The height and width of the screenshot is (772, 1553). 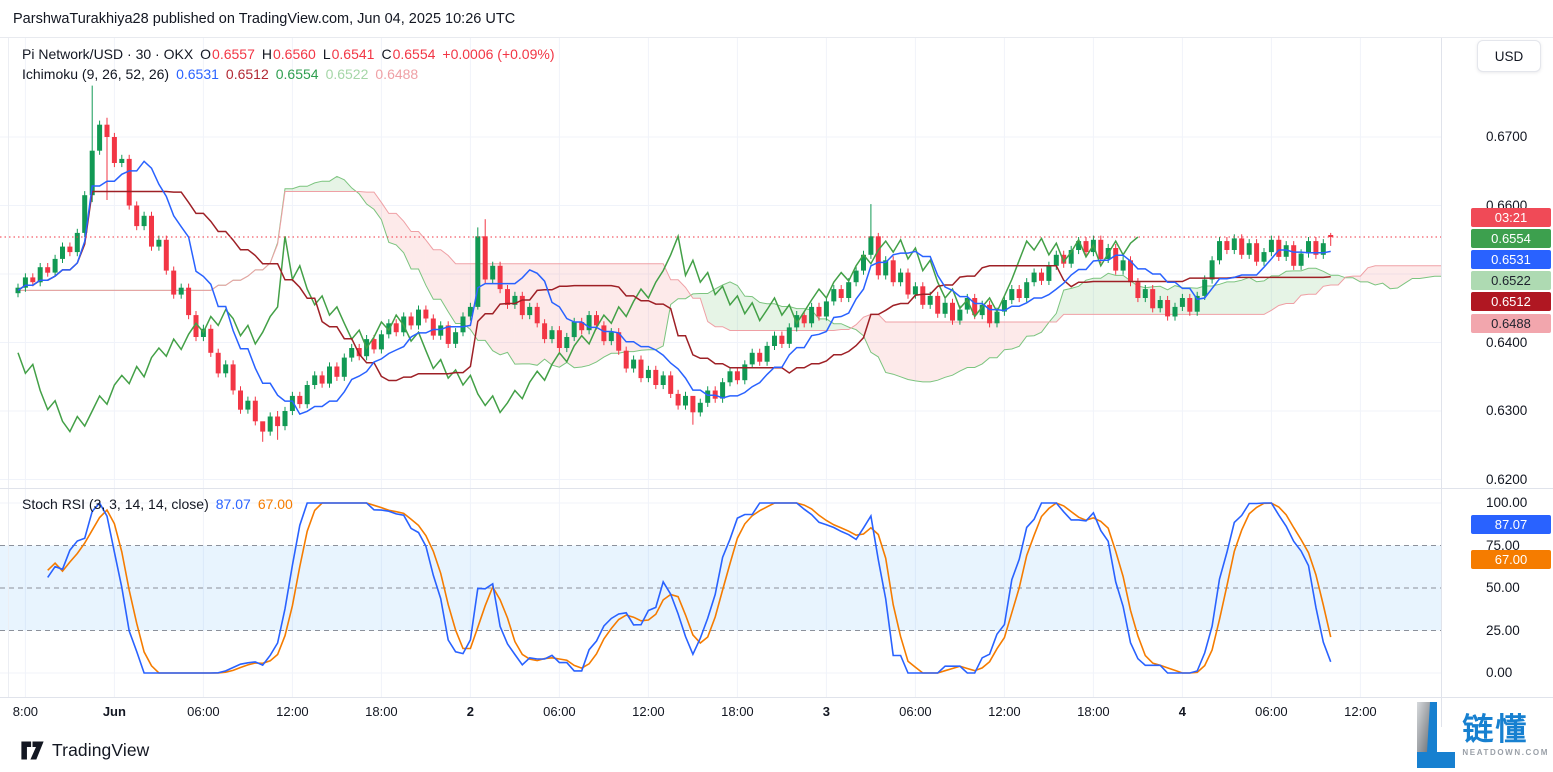 What do you see at coordinates (1511, 238) in the screenshot?
I see `last-price-badge: 0.6554` at bounding box center [1511, 238].